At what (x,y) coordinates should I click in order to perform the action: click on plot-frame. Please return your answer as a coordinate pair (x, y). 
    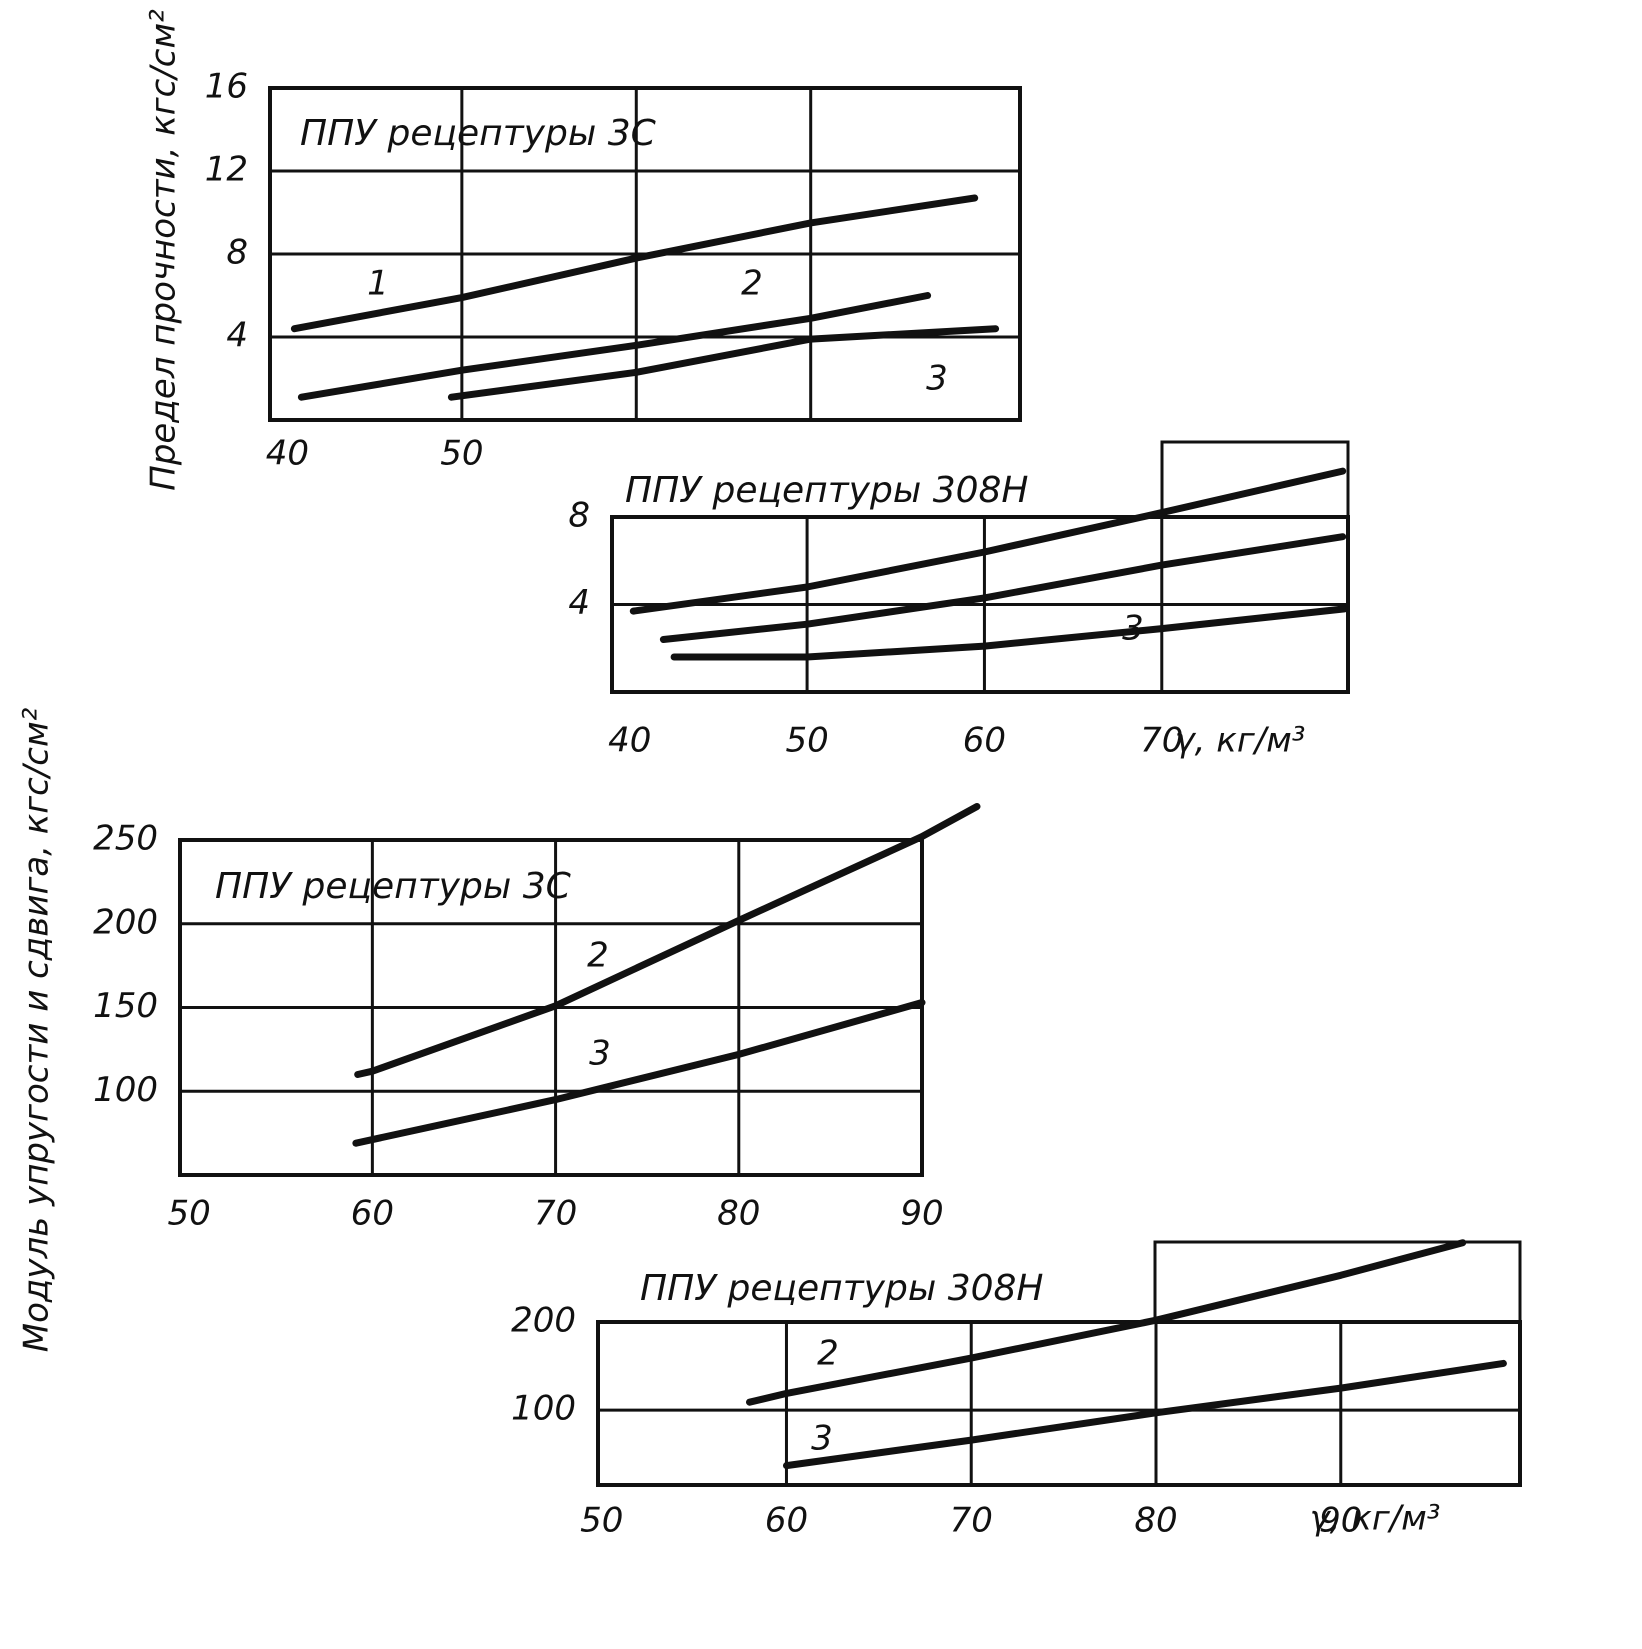
    Looking at the image, I should click on (1059, 1403).